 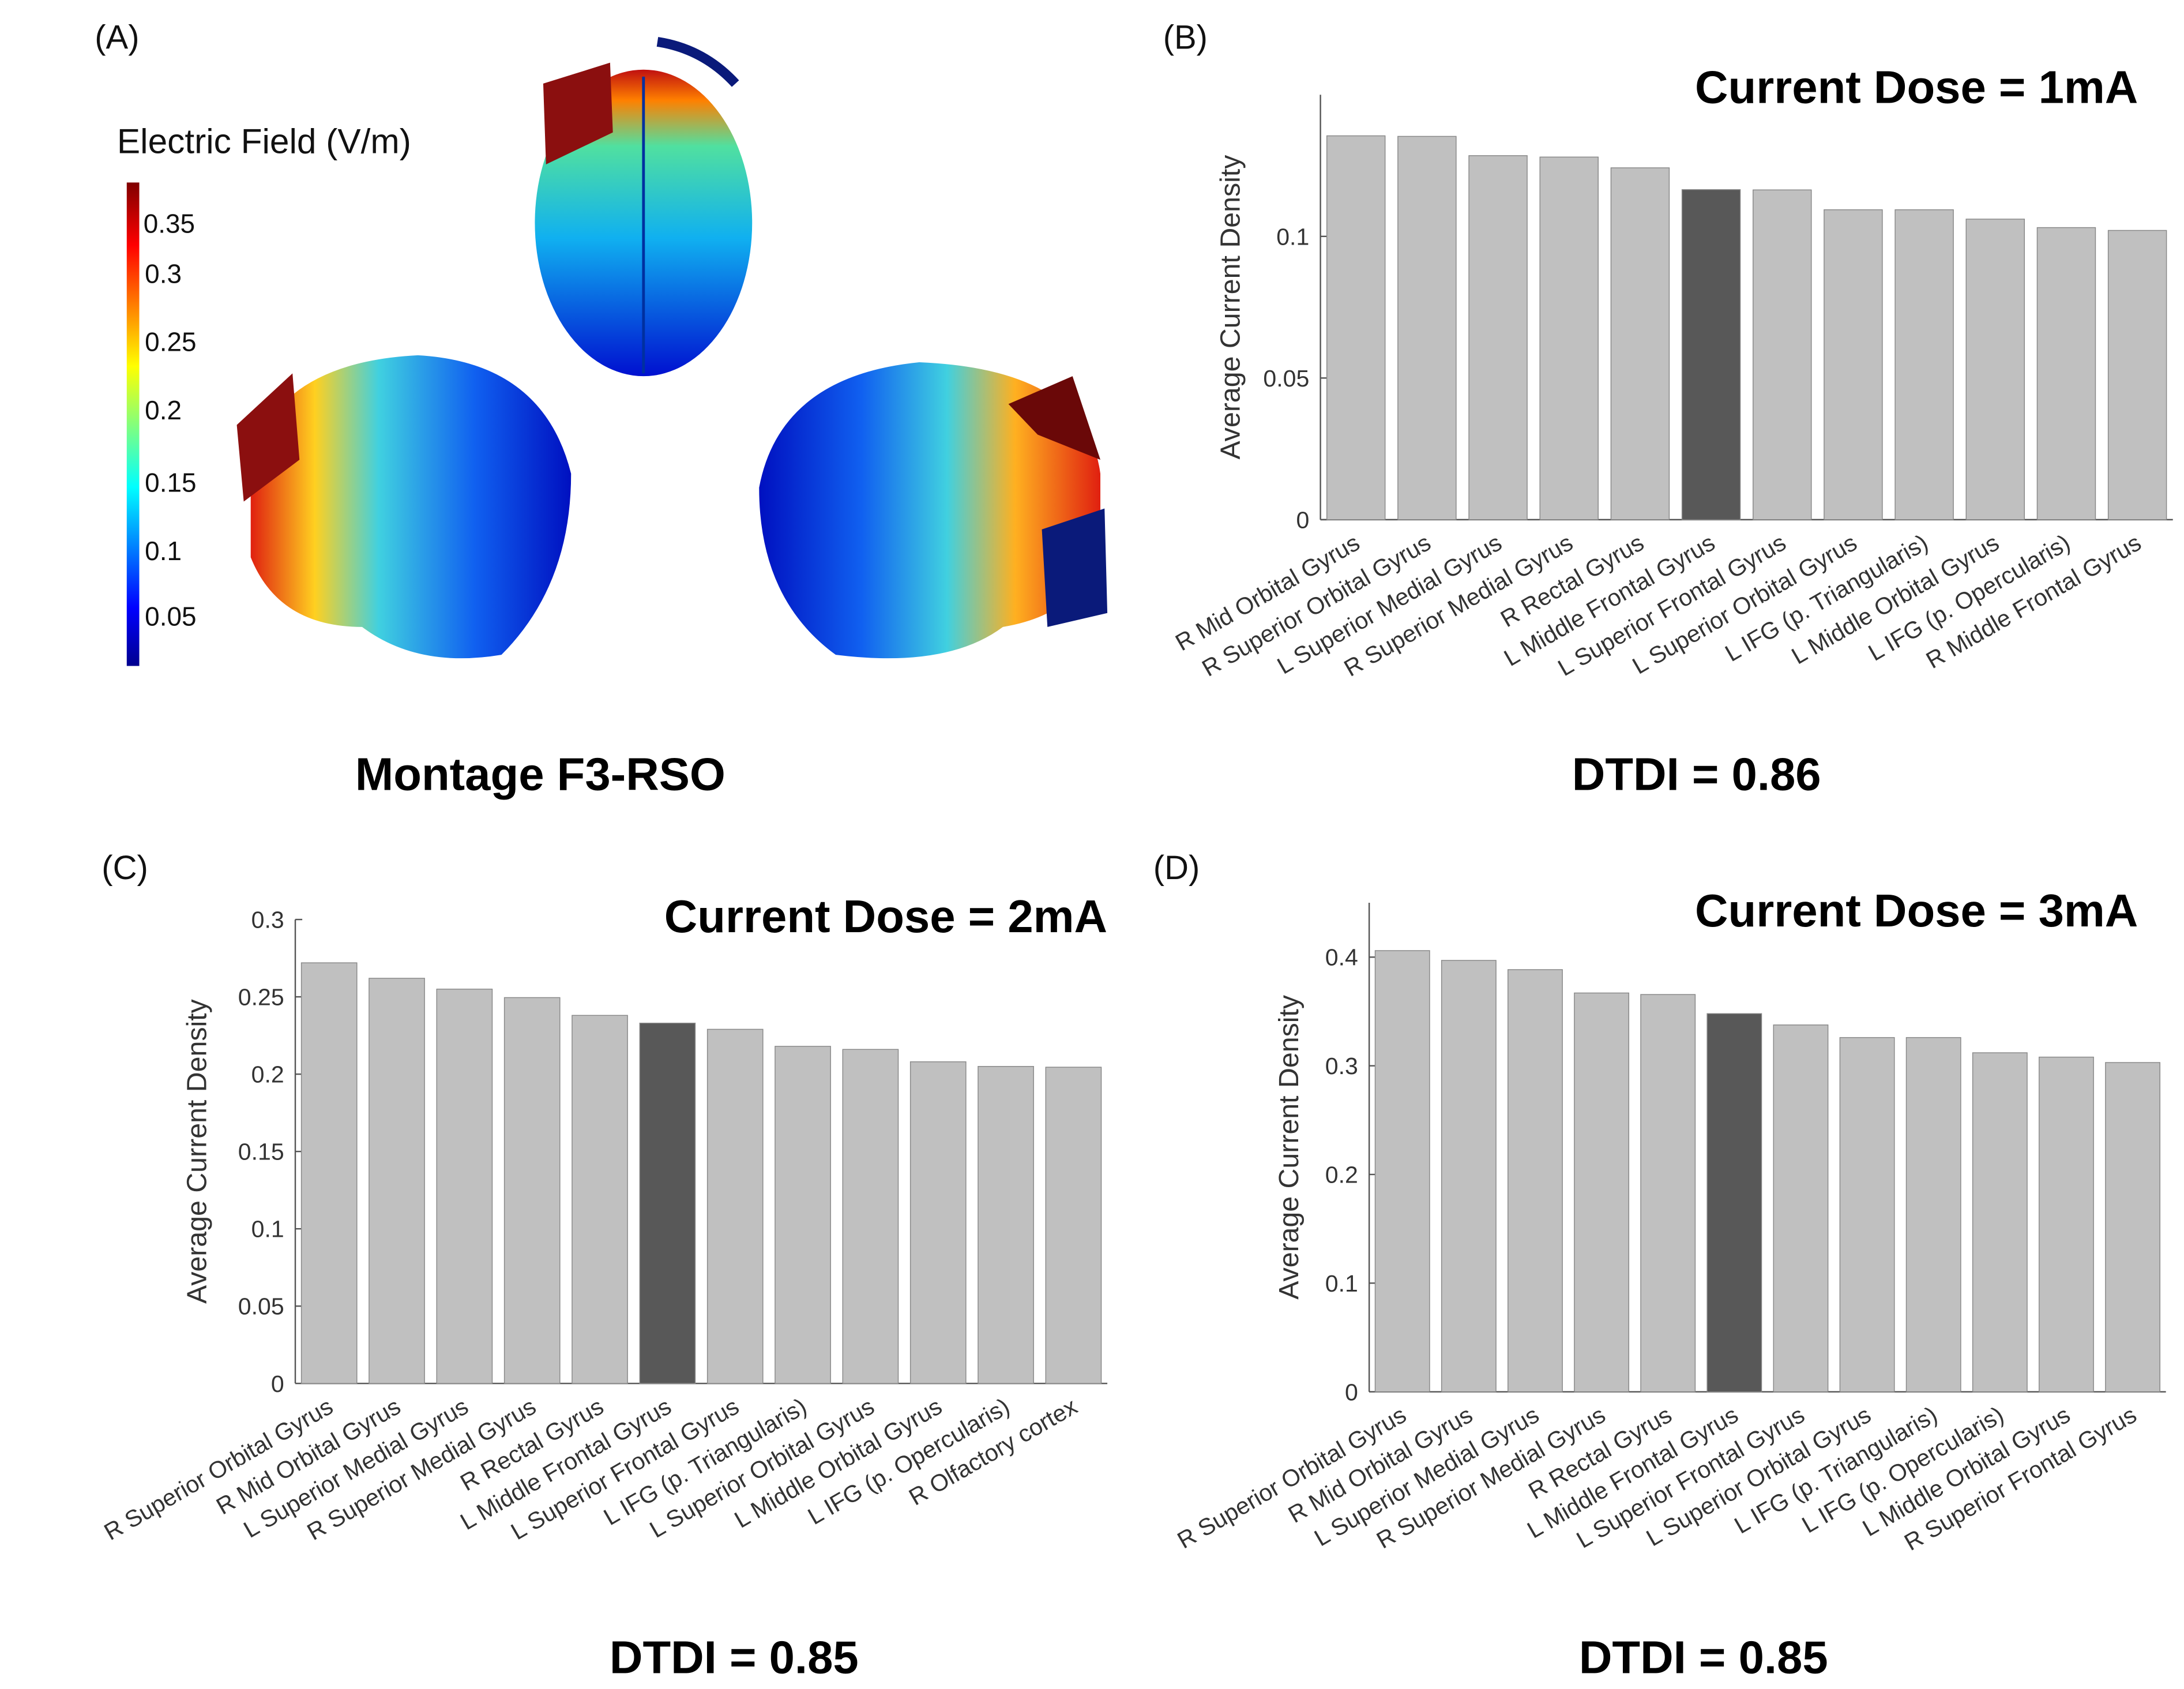 I want to click on panel-label-c: (C), so click(x=125, y=869).